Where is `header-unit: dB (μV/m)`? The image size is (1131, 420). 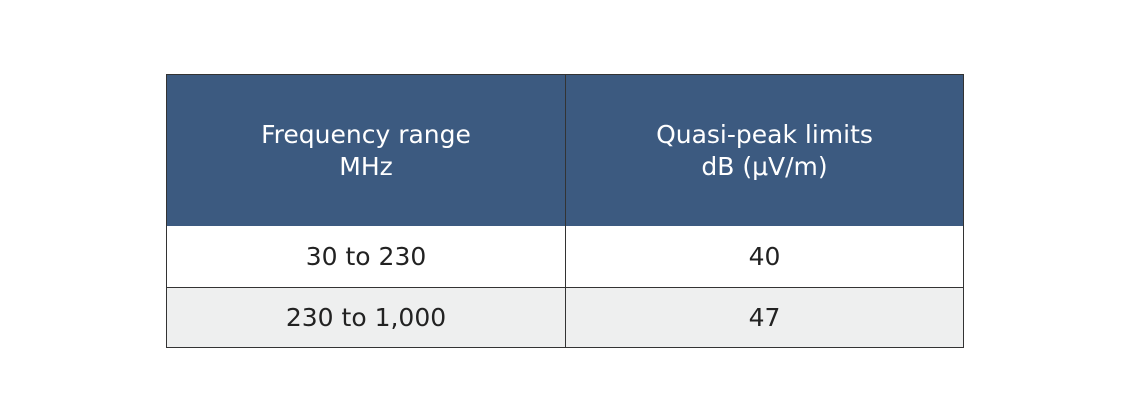
header-unit: dB (μV/m) is located at coordinates (764, 166).